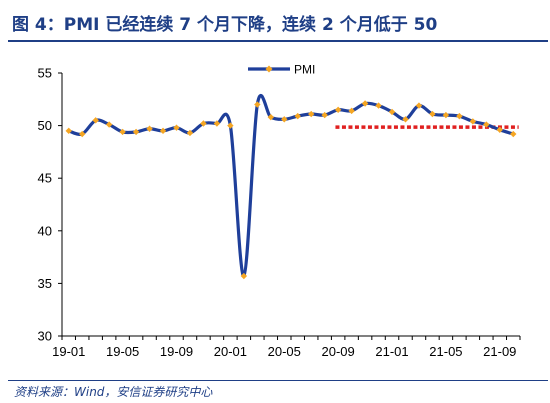 The width and height of the screenshot is (550, 403). Describe the element at coordinates (304, 70) in the screenshot. I see `legend-label-pmi: PMI` at that location.